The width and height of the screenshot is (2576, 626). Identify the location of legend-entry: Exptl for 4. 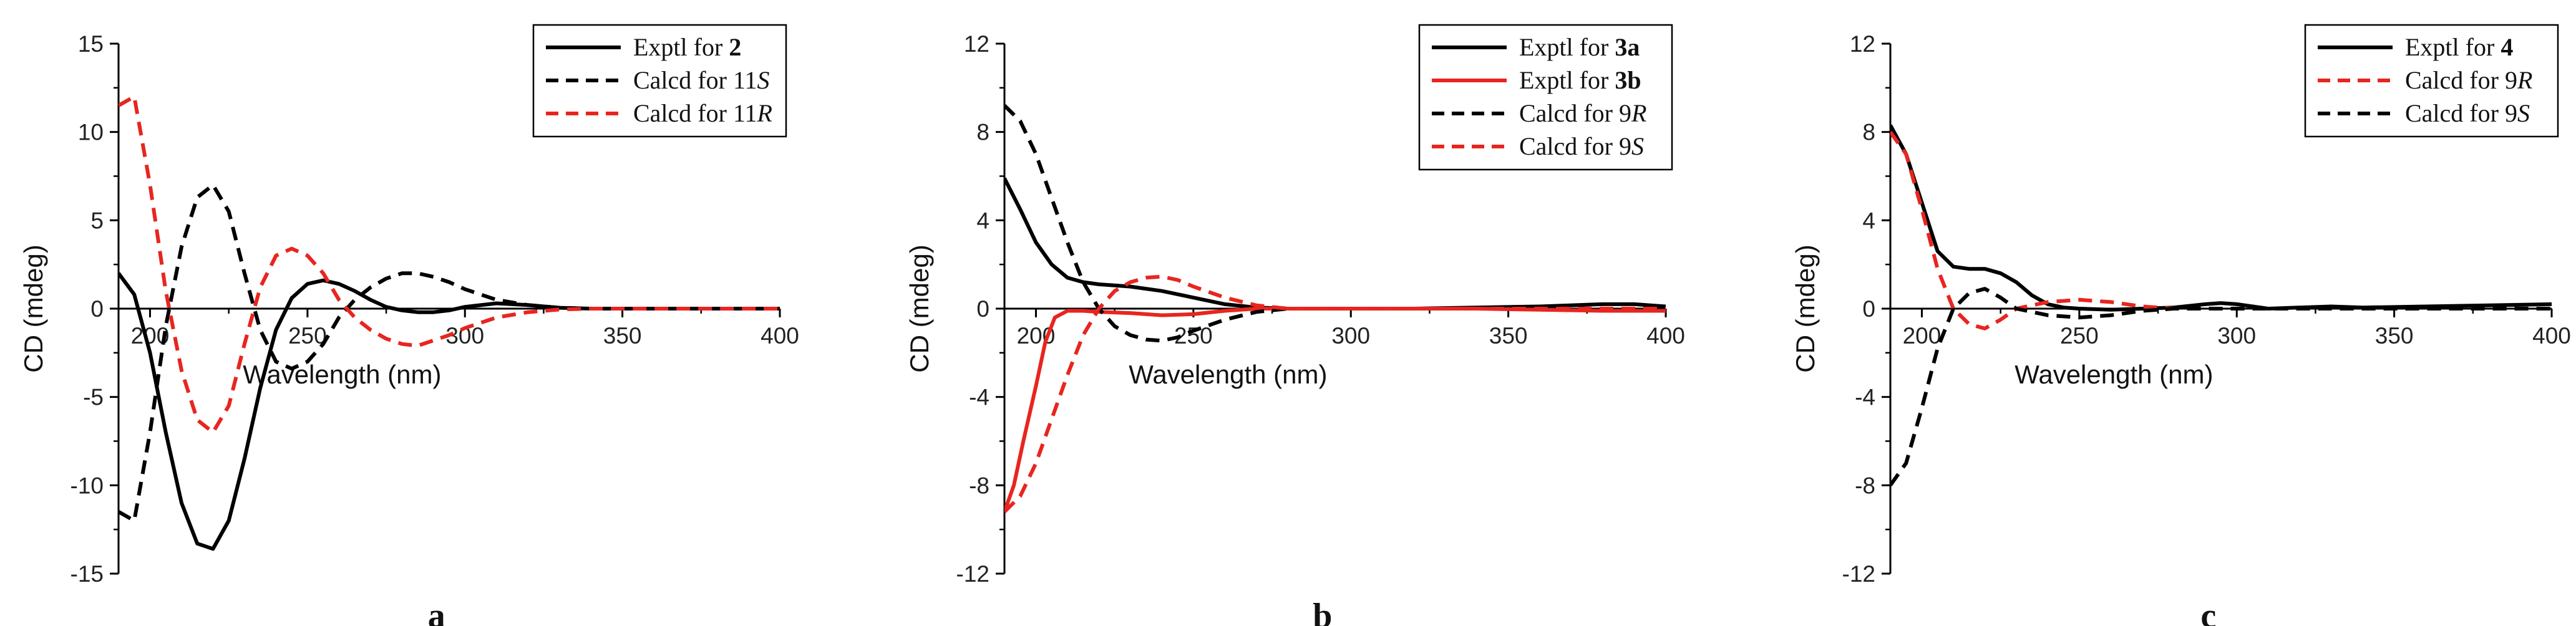
(2459, 47).